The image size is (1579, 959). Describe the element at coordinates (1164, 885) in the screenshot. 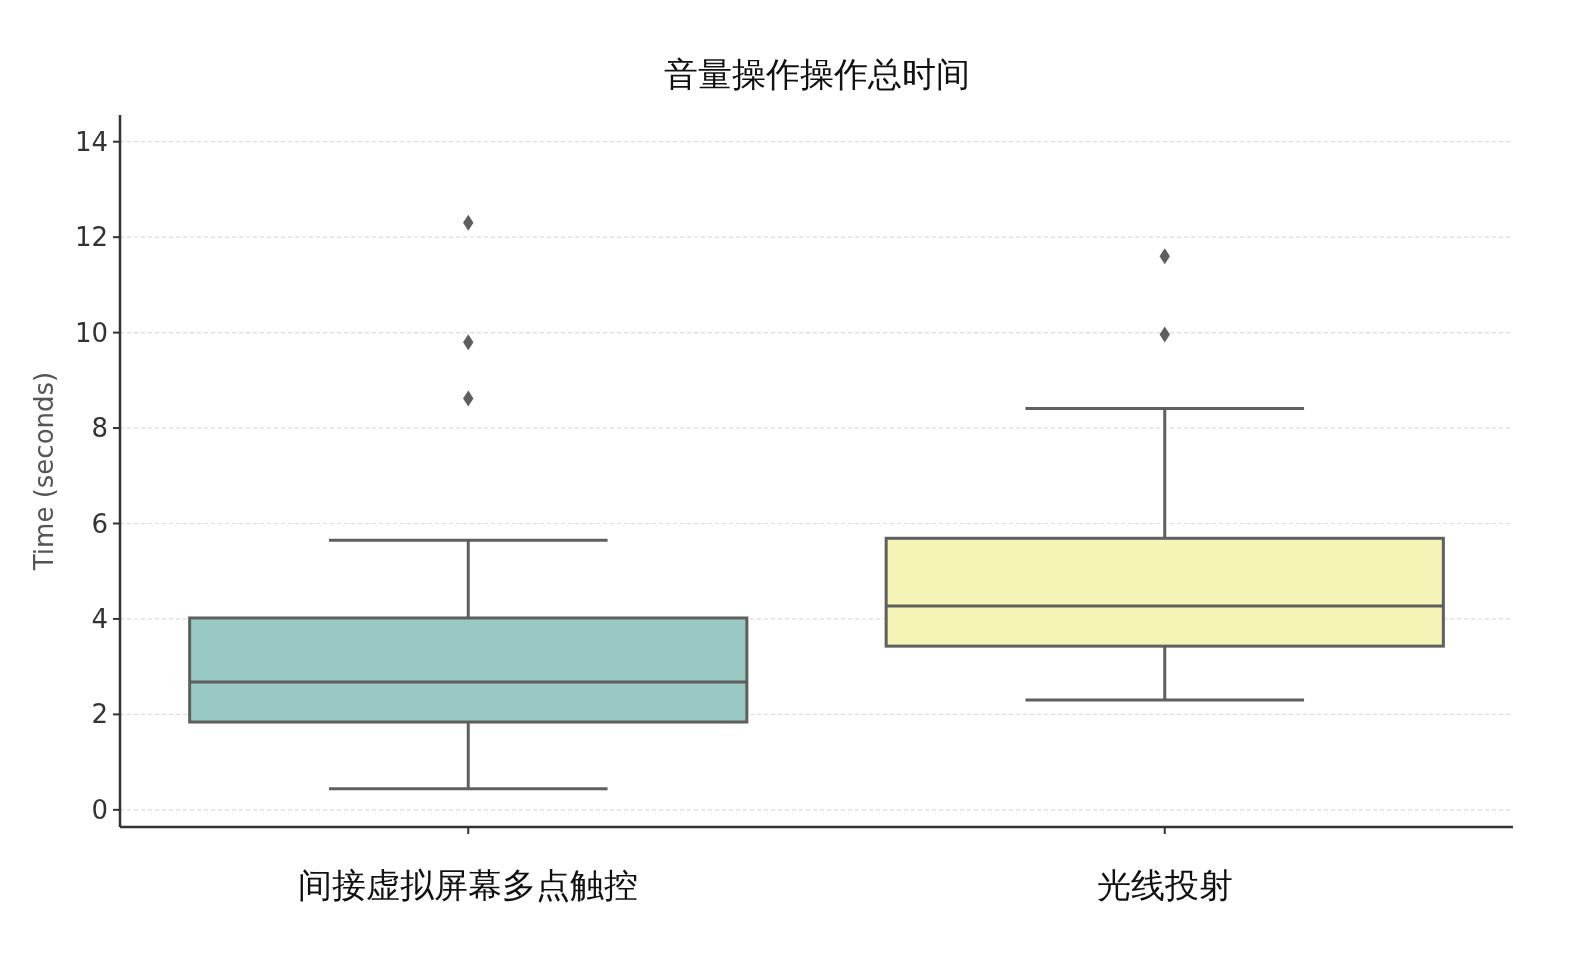

I see `x-tick-label: 光线投射` at that location.